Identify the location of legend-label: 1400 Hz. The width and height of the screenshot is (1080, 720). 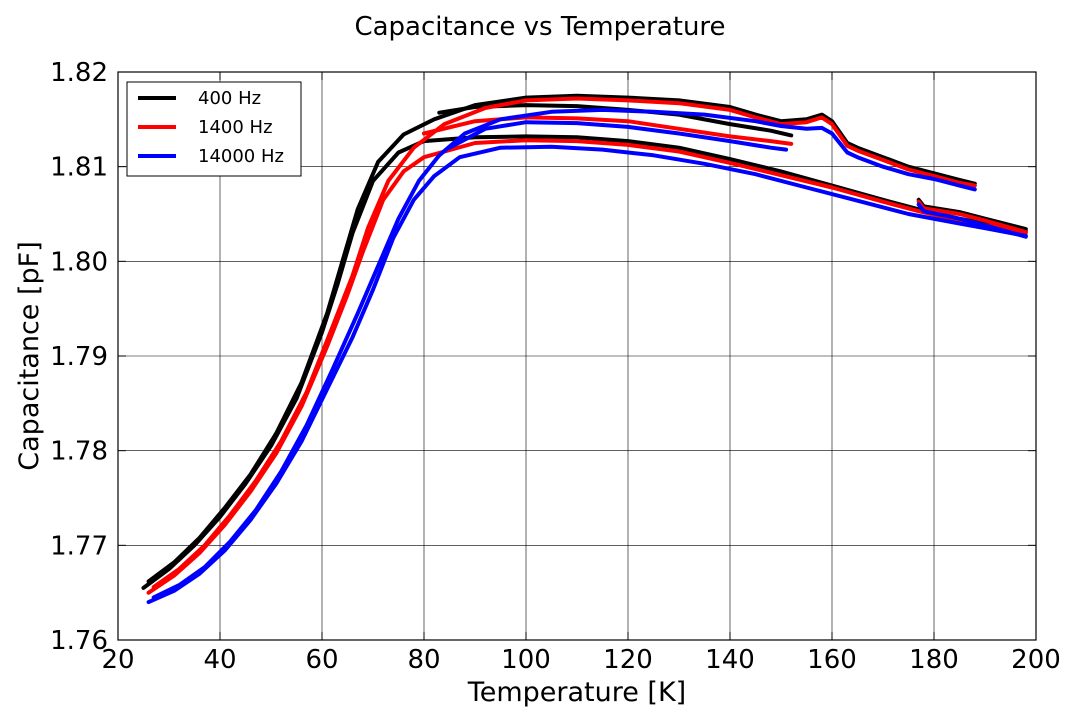
(235, 127).